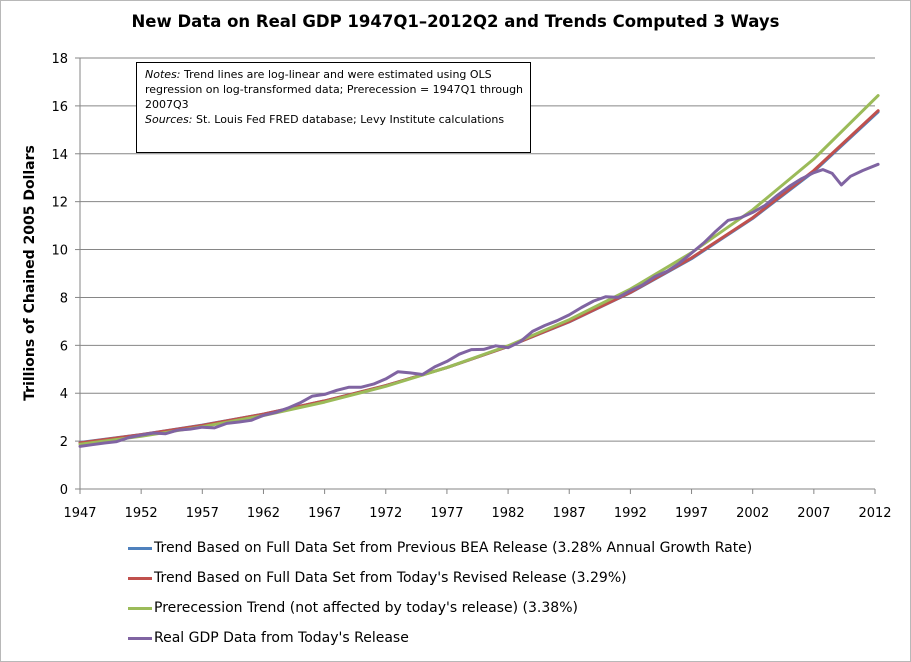 This screenshot has height=662, width=911. What do you see at coordinates (163, 74) in the screenshot?
I see `notes-label: Notes:` at bounding box center [163, 74].